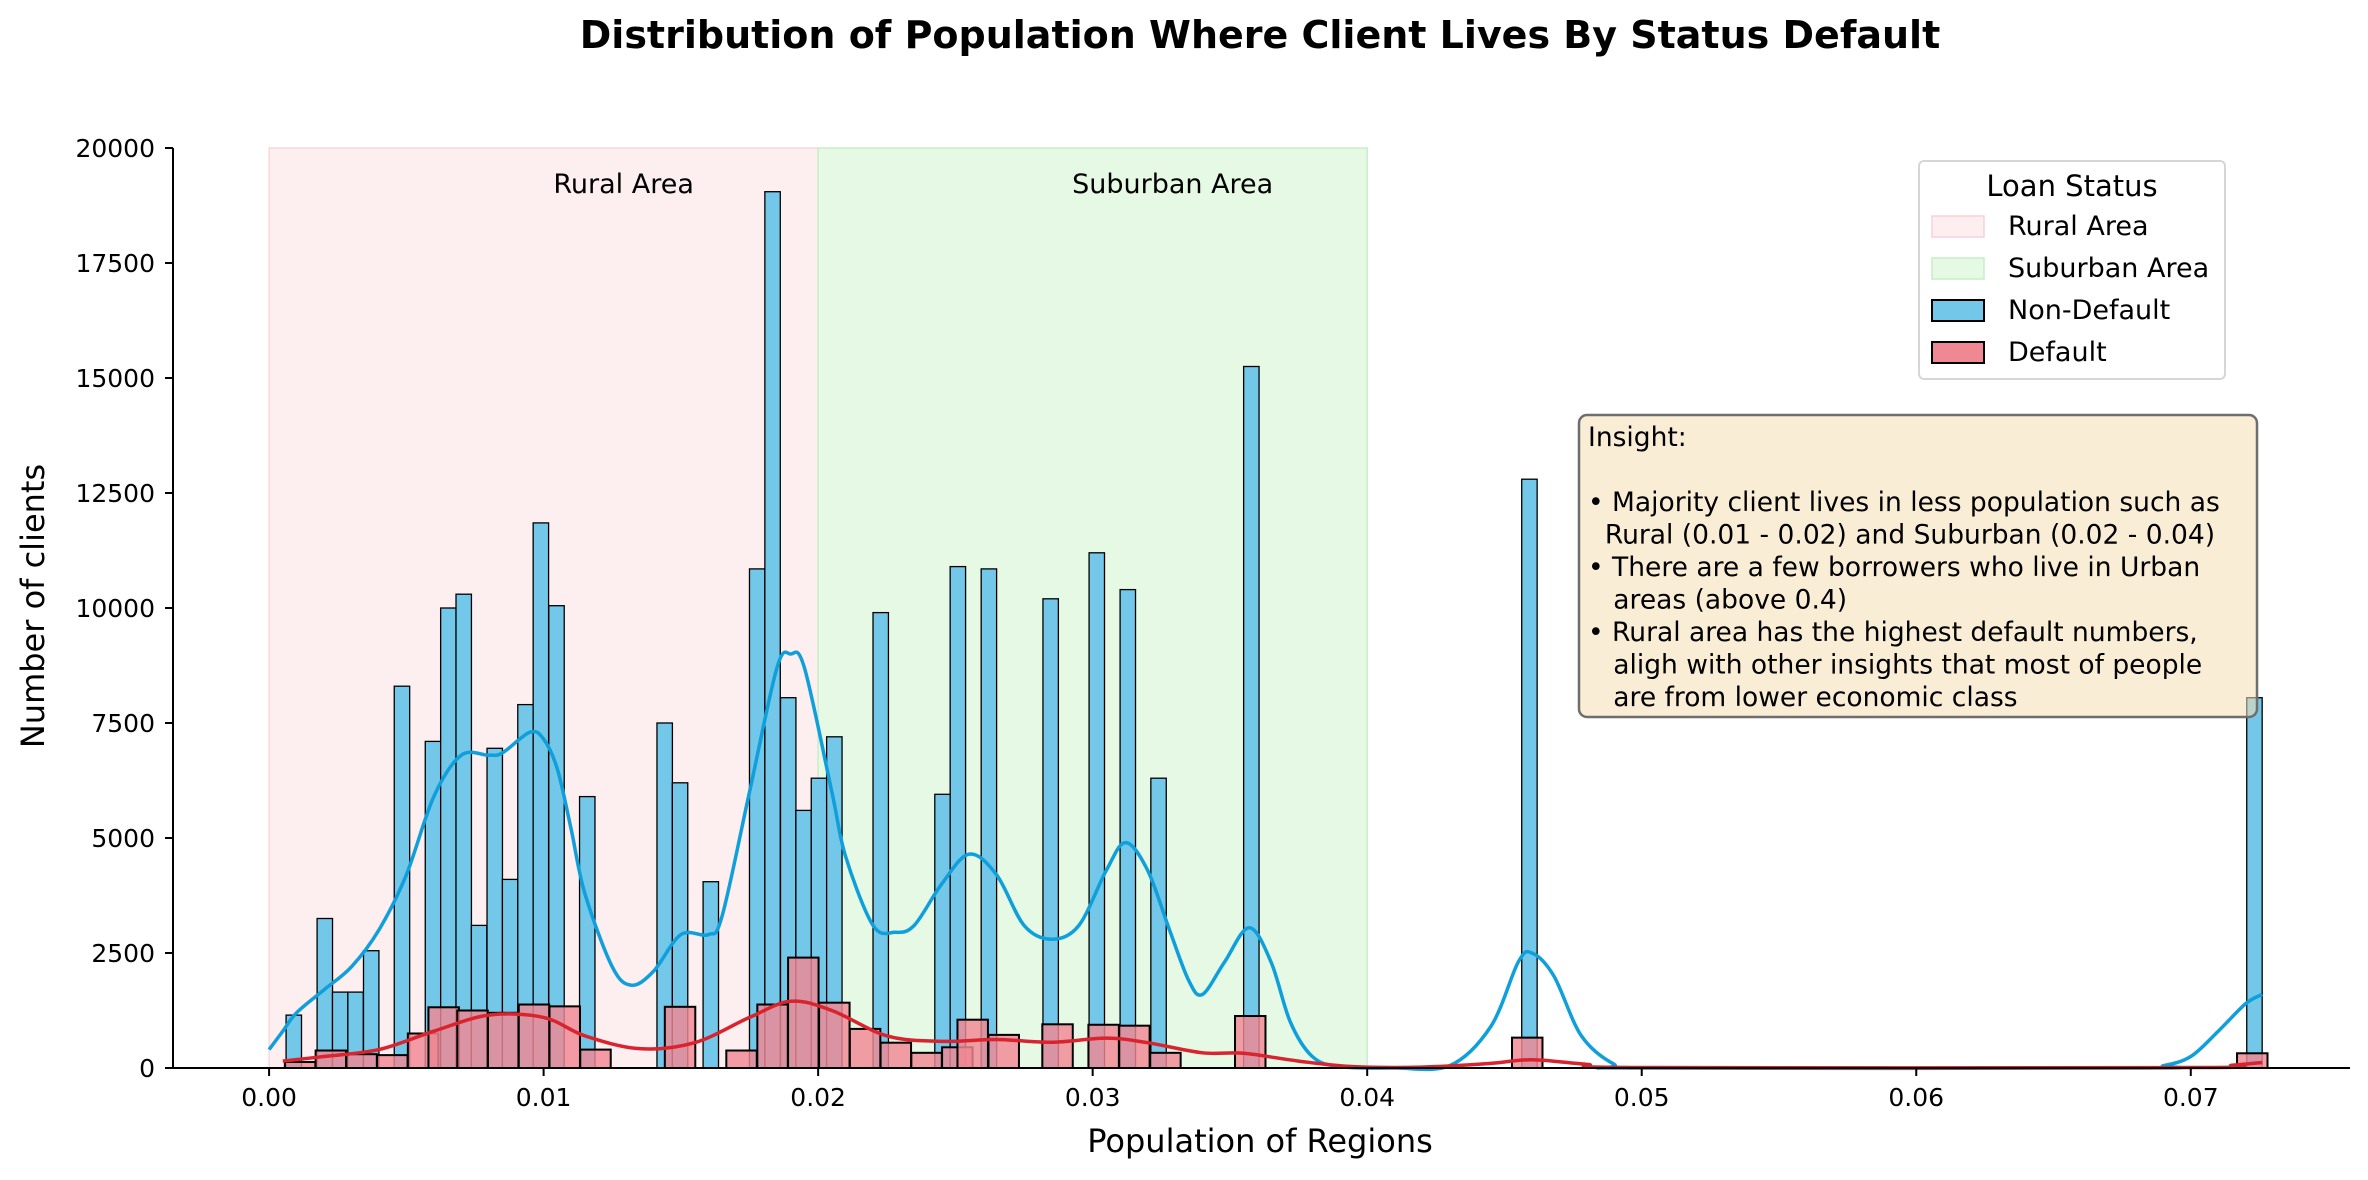 The height and width of the screenshot is (1180, 2368). I want to click on insight-line: are from lower economic class, so click(1803, 697).